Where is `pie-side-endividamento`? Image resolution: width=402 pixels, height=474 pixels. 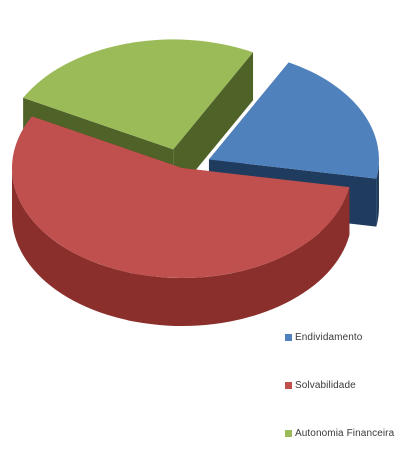 pie-side-endividamento is located at coordinates (377, 193).